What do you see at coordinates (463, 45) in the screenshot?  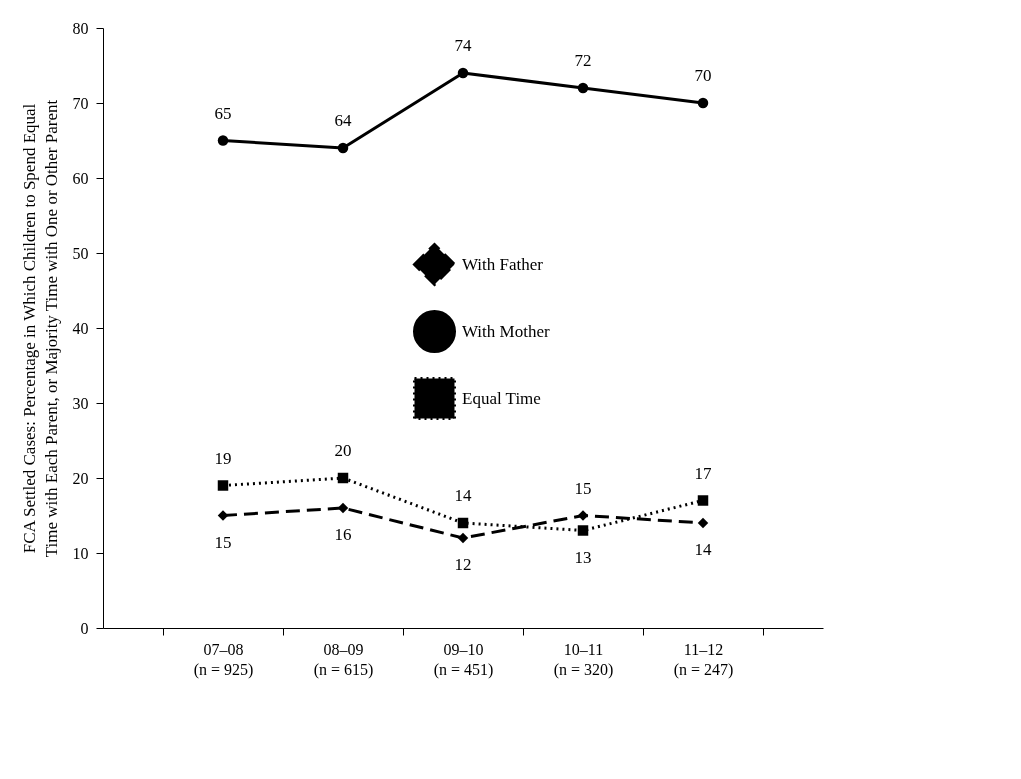 I see `data-label: 74` at bounding box center [463, 45].